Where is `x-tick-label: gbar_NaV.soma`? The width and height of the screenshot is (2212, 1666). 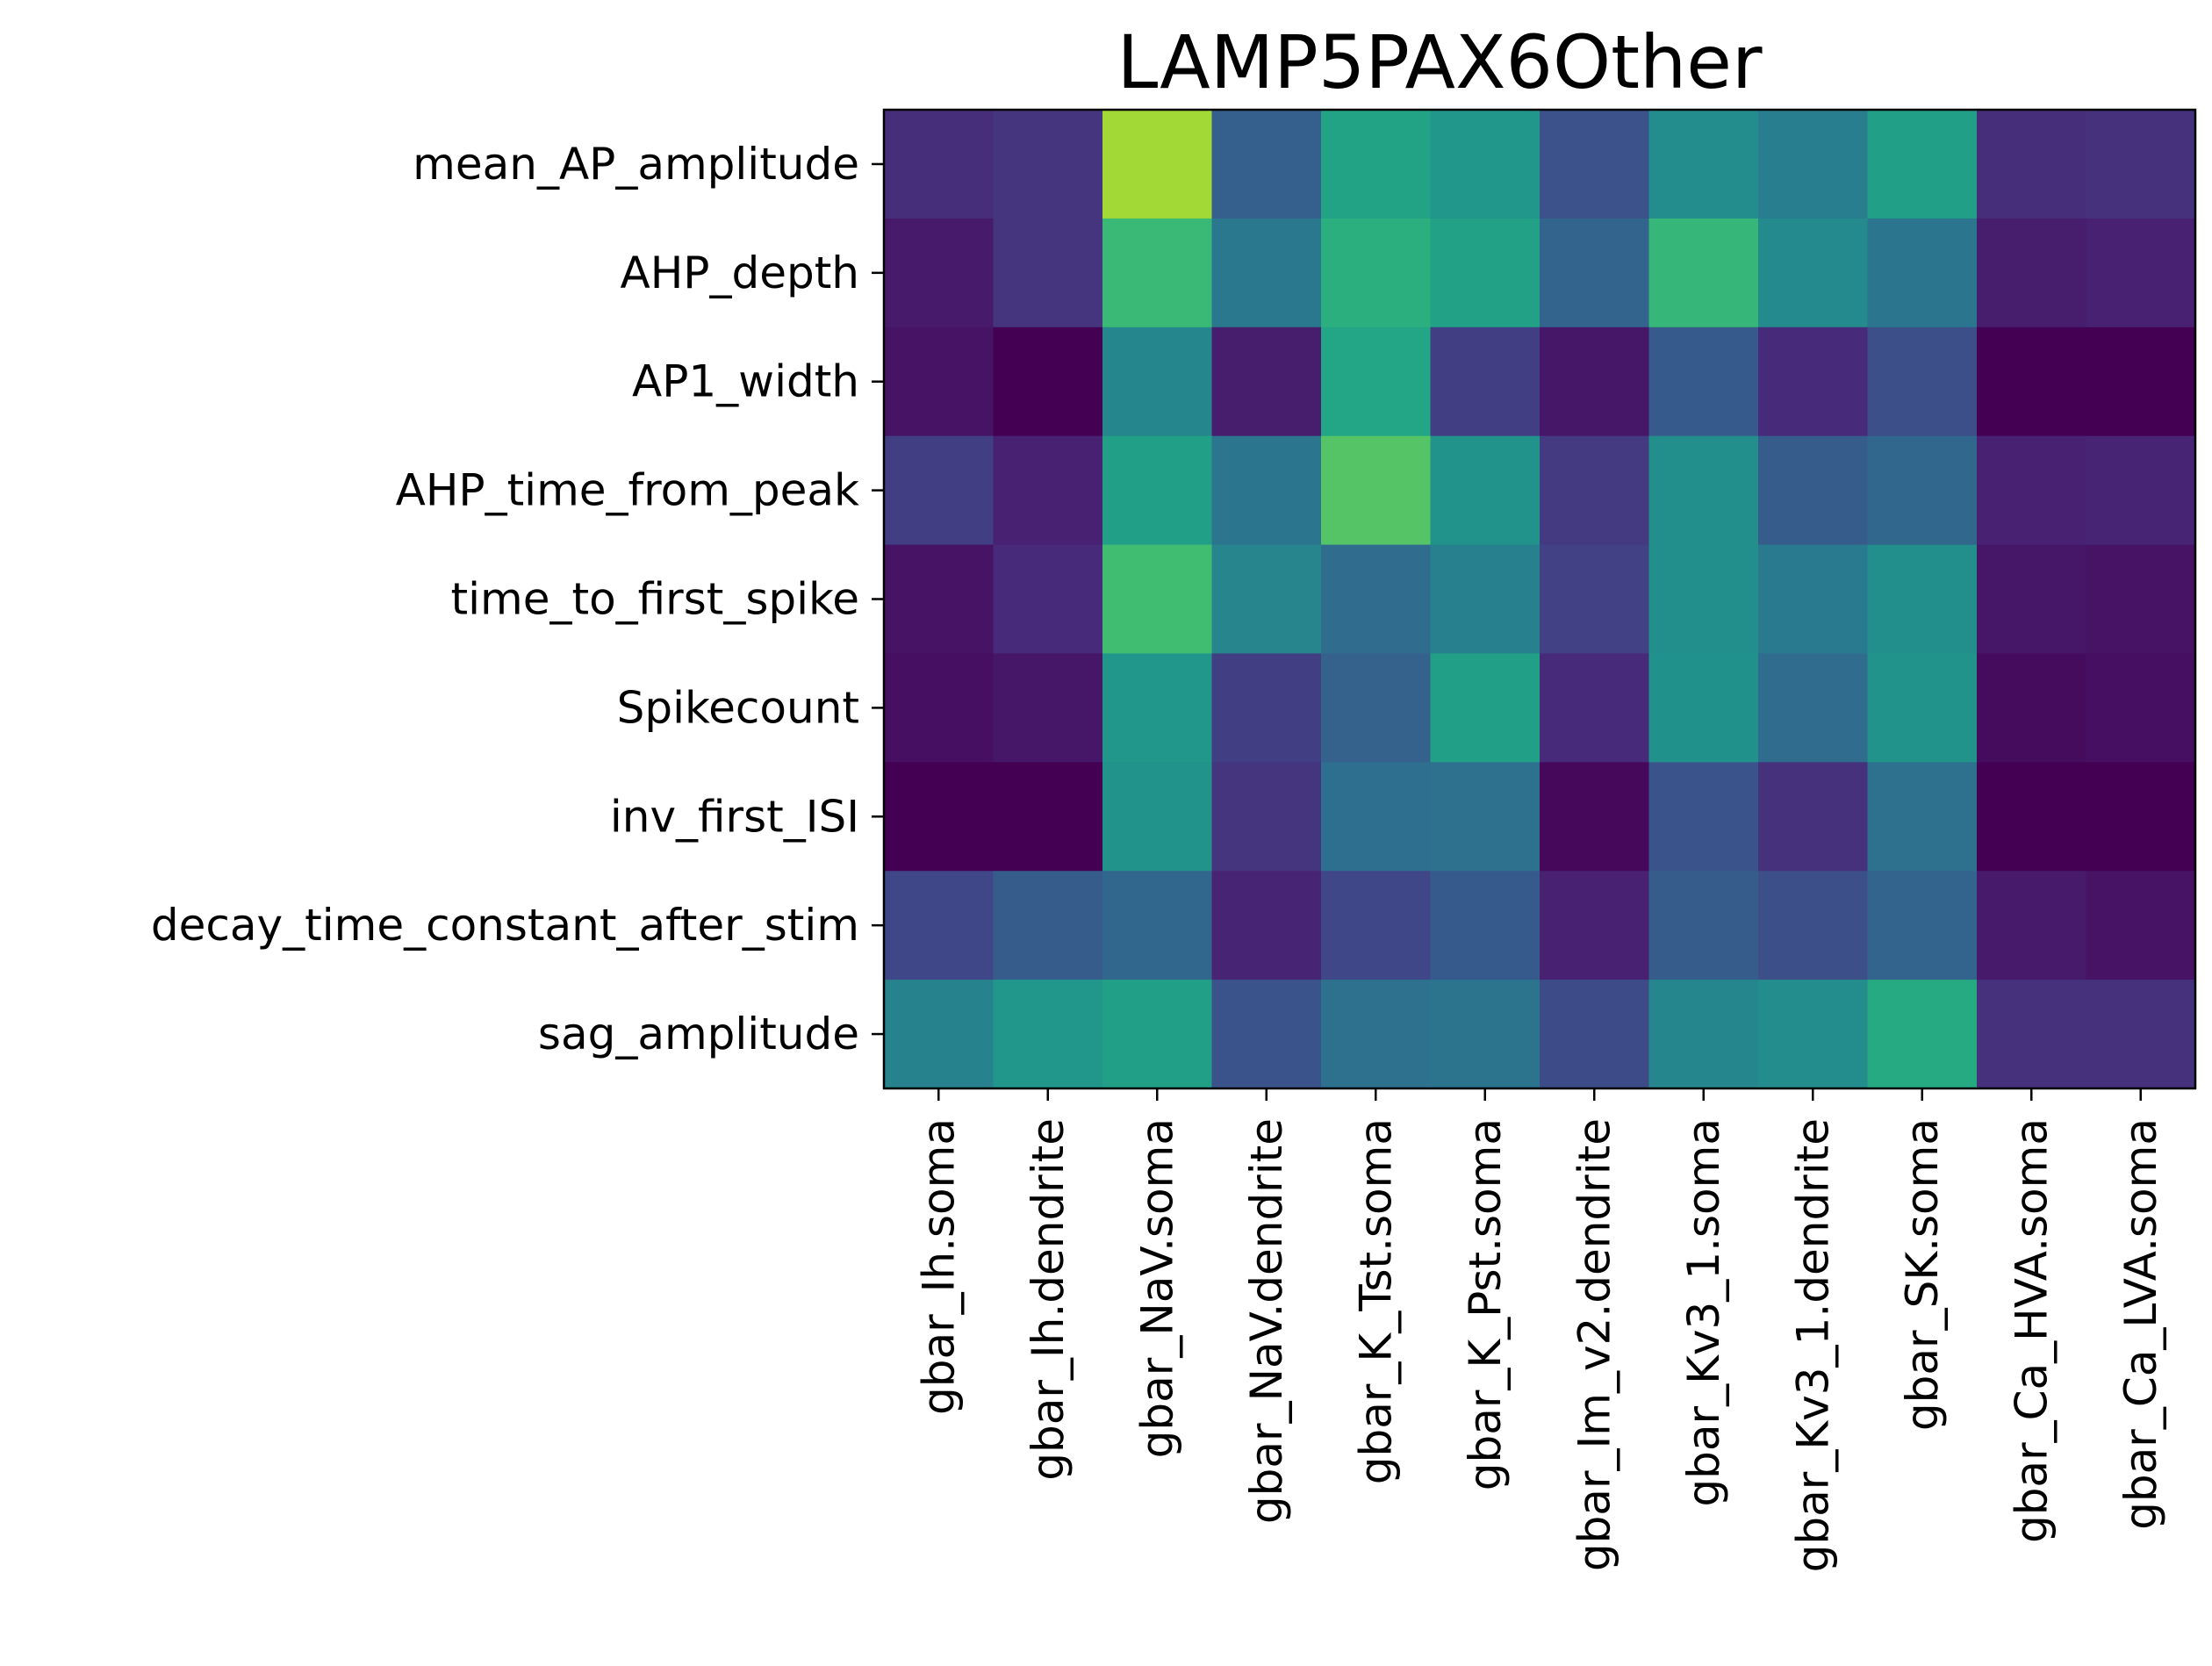
x-tick-label: gbar_NaV.soma is located at coordinates (1157, 1288).